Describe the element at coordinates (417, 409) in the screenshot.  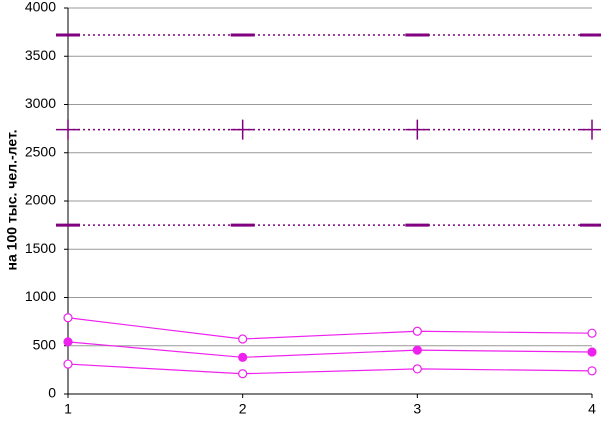
I see `x-tick-label: 3` at that location.